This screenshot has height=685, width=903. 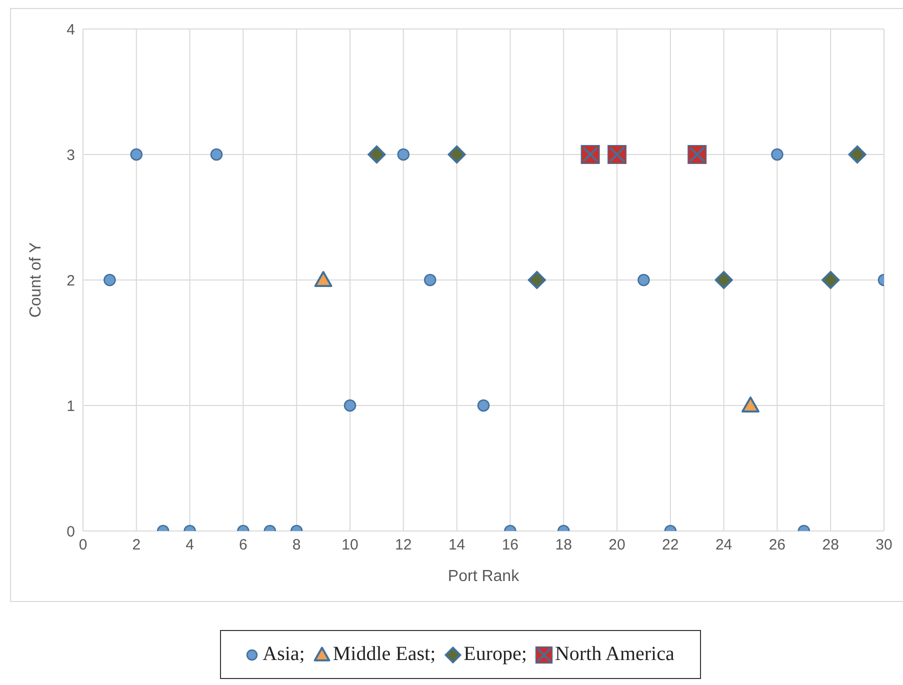 I want to click on x-tick-label: 12, so click(x=403, y=545).